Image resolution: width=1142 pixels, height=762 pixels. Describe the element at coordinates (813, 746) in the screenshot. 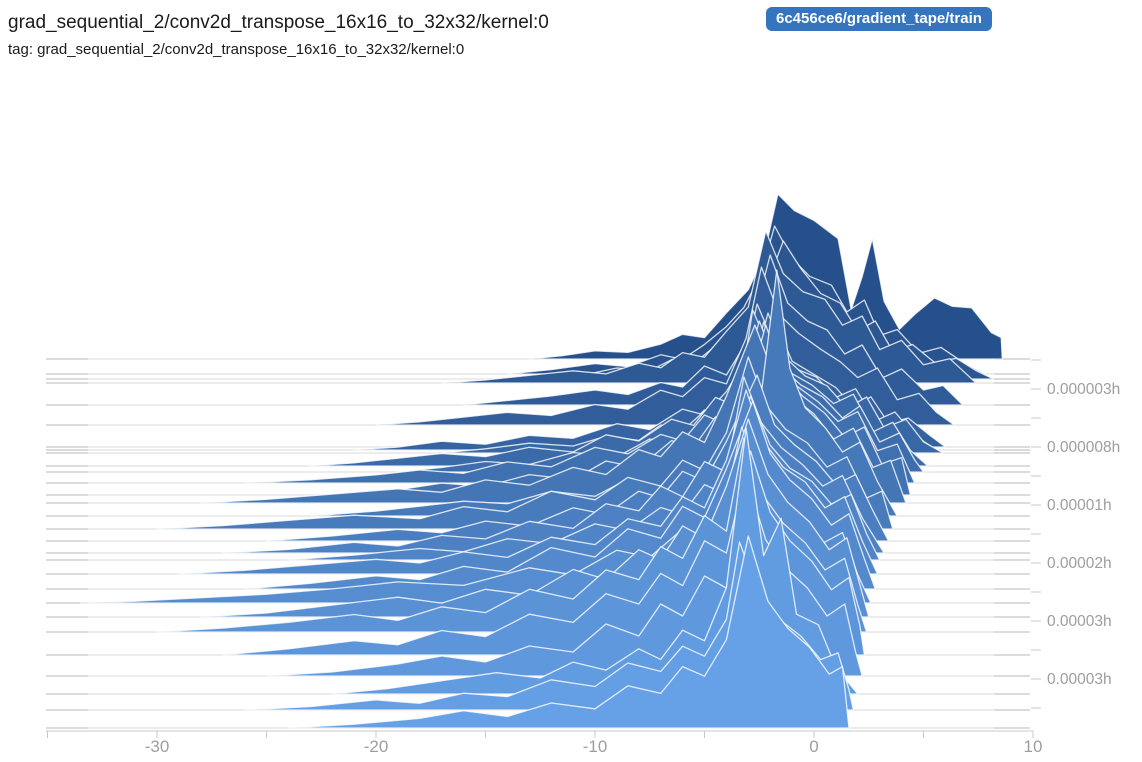

I see `x-axis-label: 0` at that location.